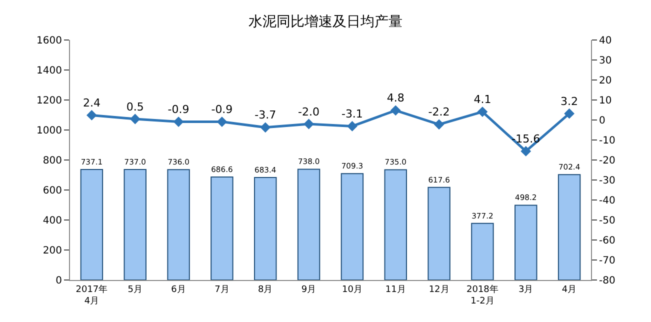 The width and height of the screenshot is (651, 322). I want to click on y-tick-label: 1000, so click(49, 131).